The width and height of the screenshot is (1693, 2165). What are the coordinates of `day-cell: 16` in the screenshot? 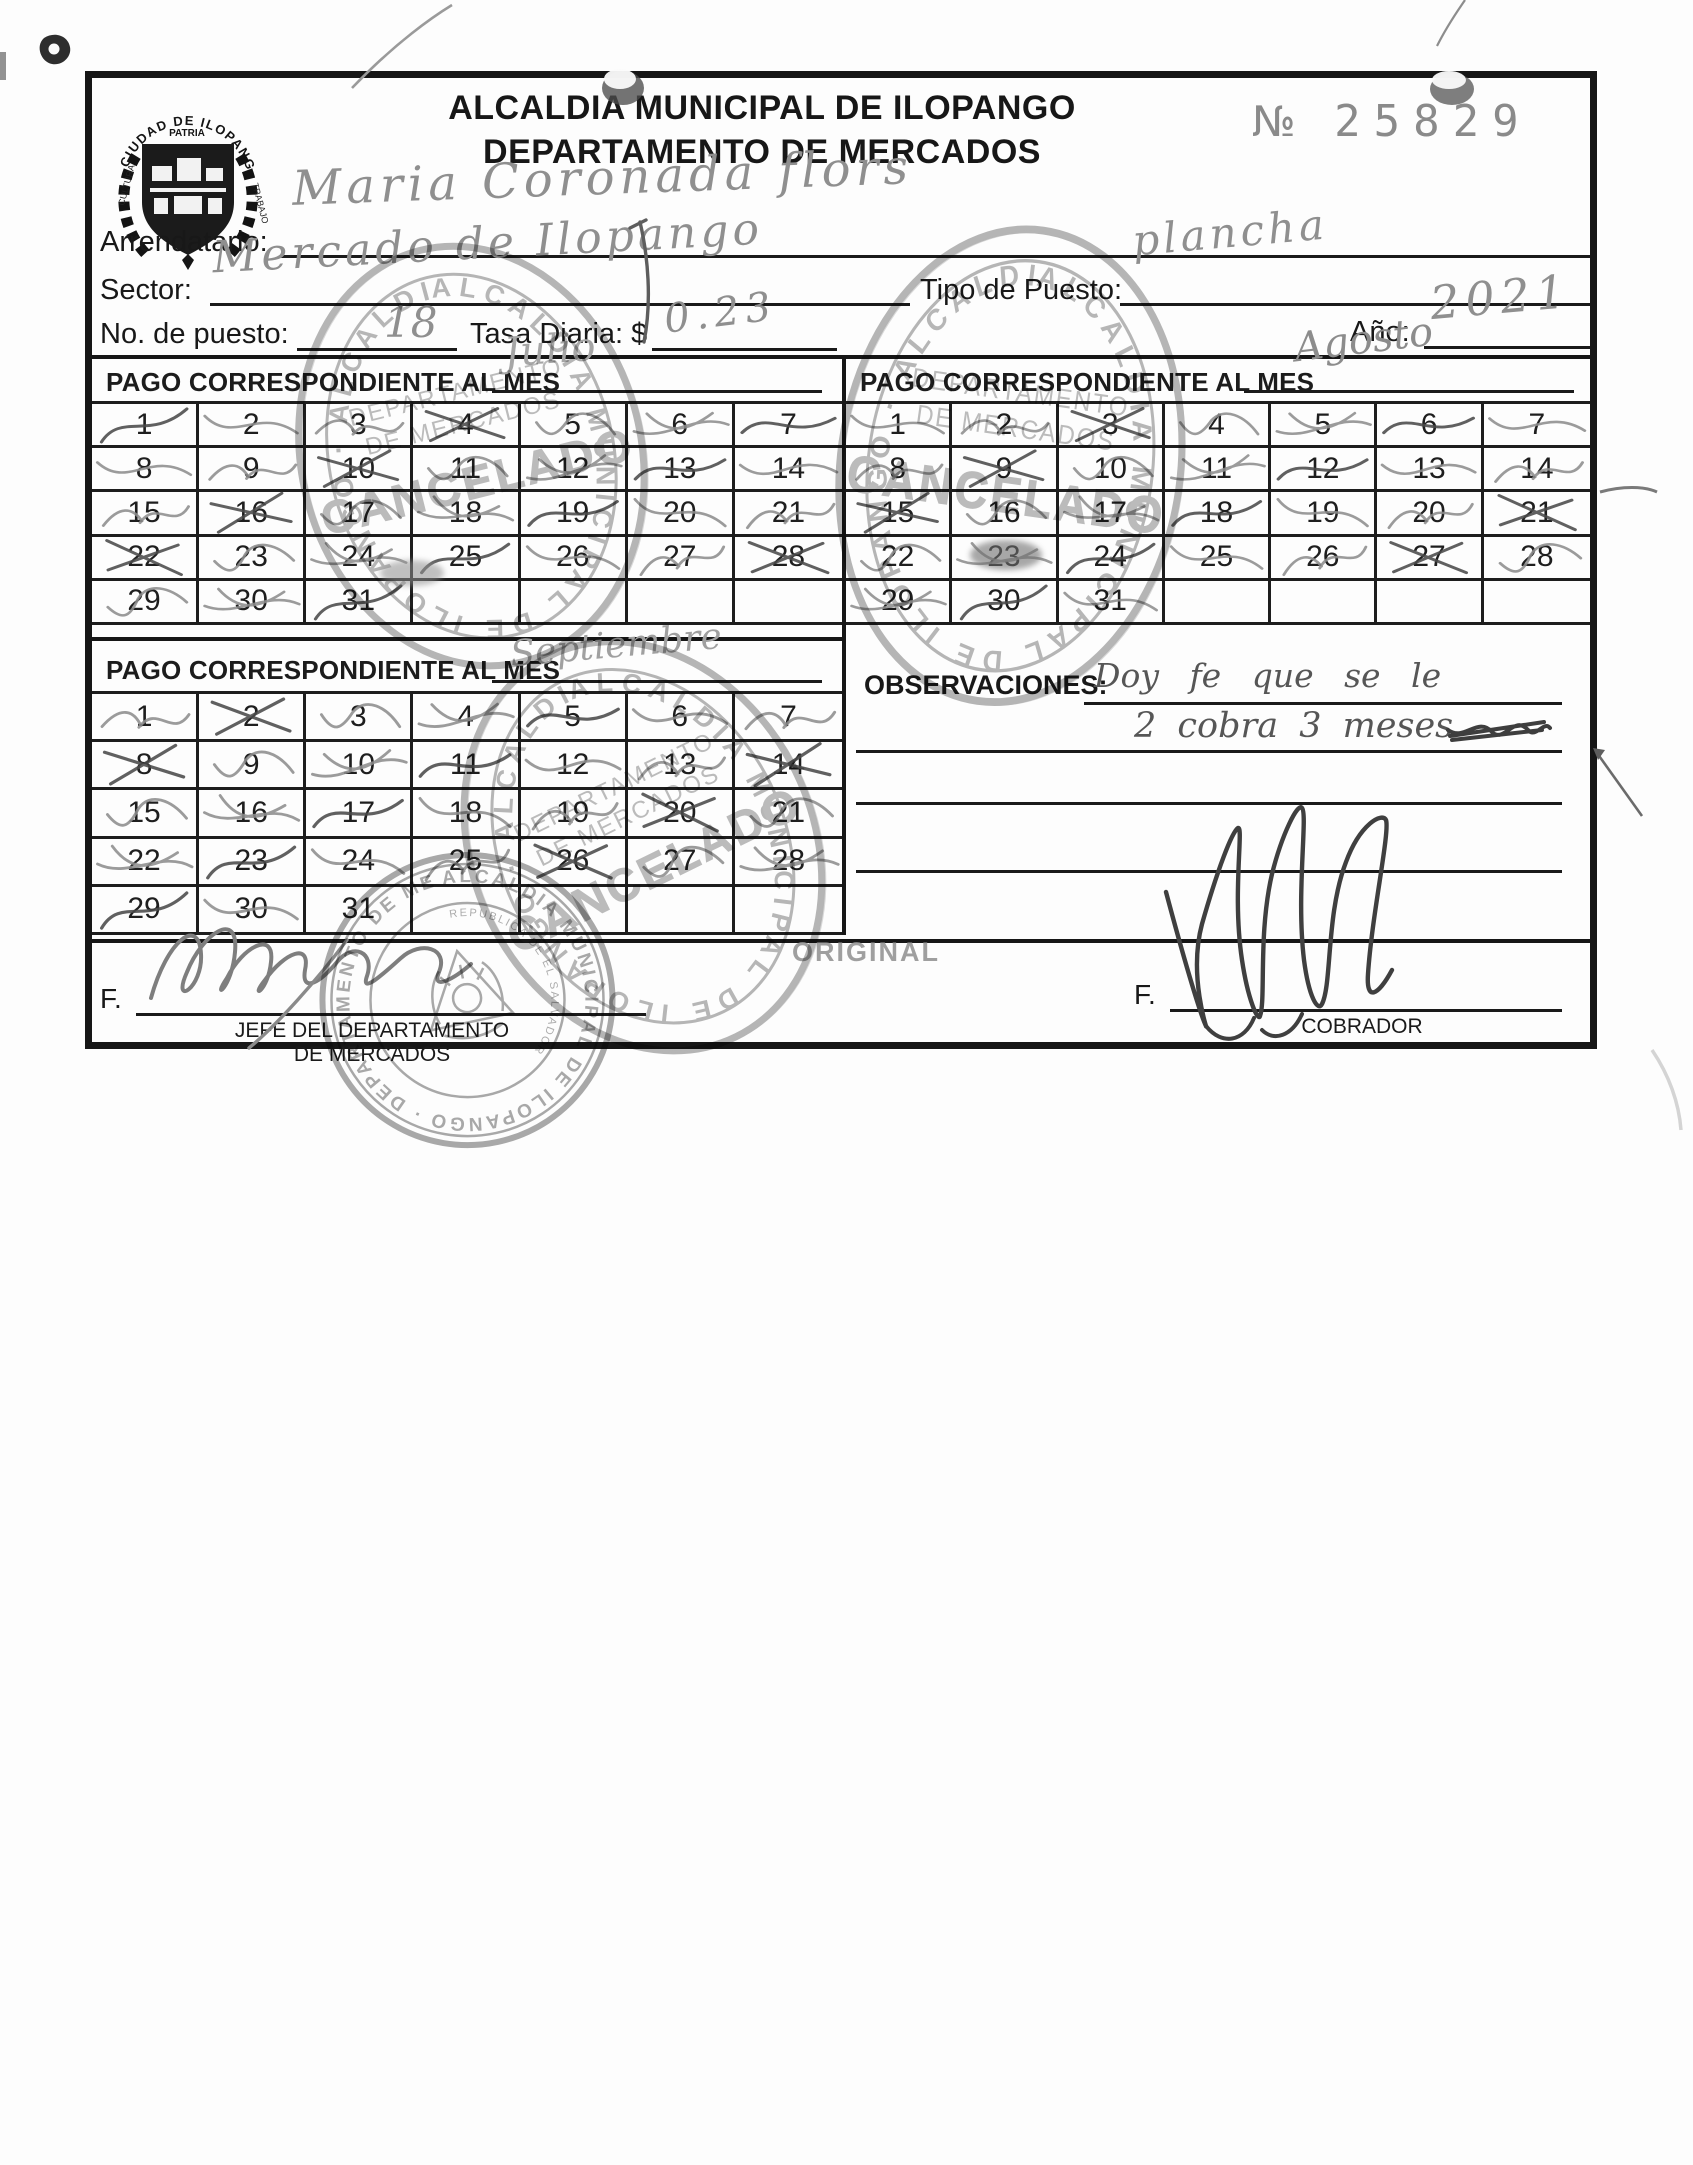 It's located at (253, 814).